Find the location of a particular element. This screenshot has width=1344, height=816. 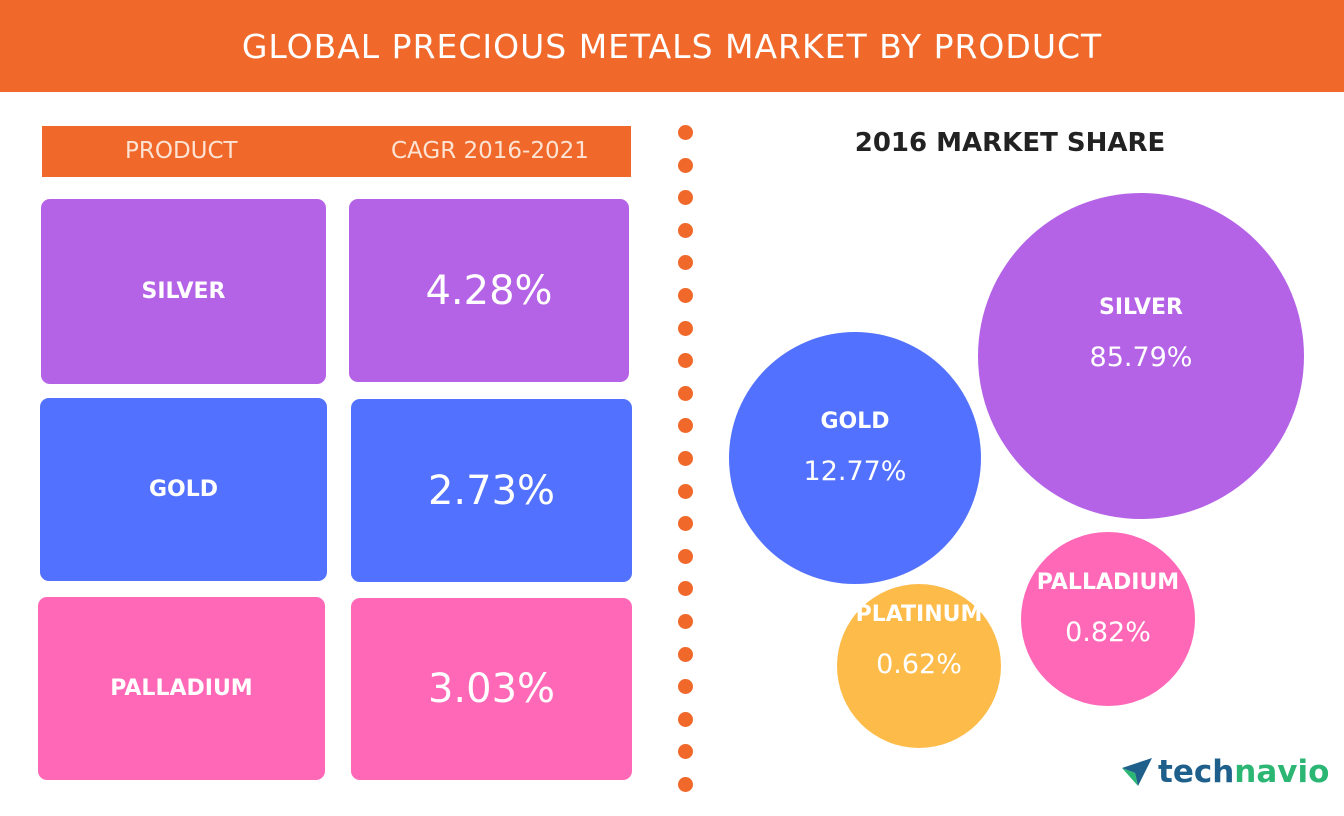

bubble-platinum: PLATINUM 0.62% is located at coordinates (919, 666).